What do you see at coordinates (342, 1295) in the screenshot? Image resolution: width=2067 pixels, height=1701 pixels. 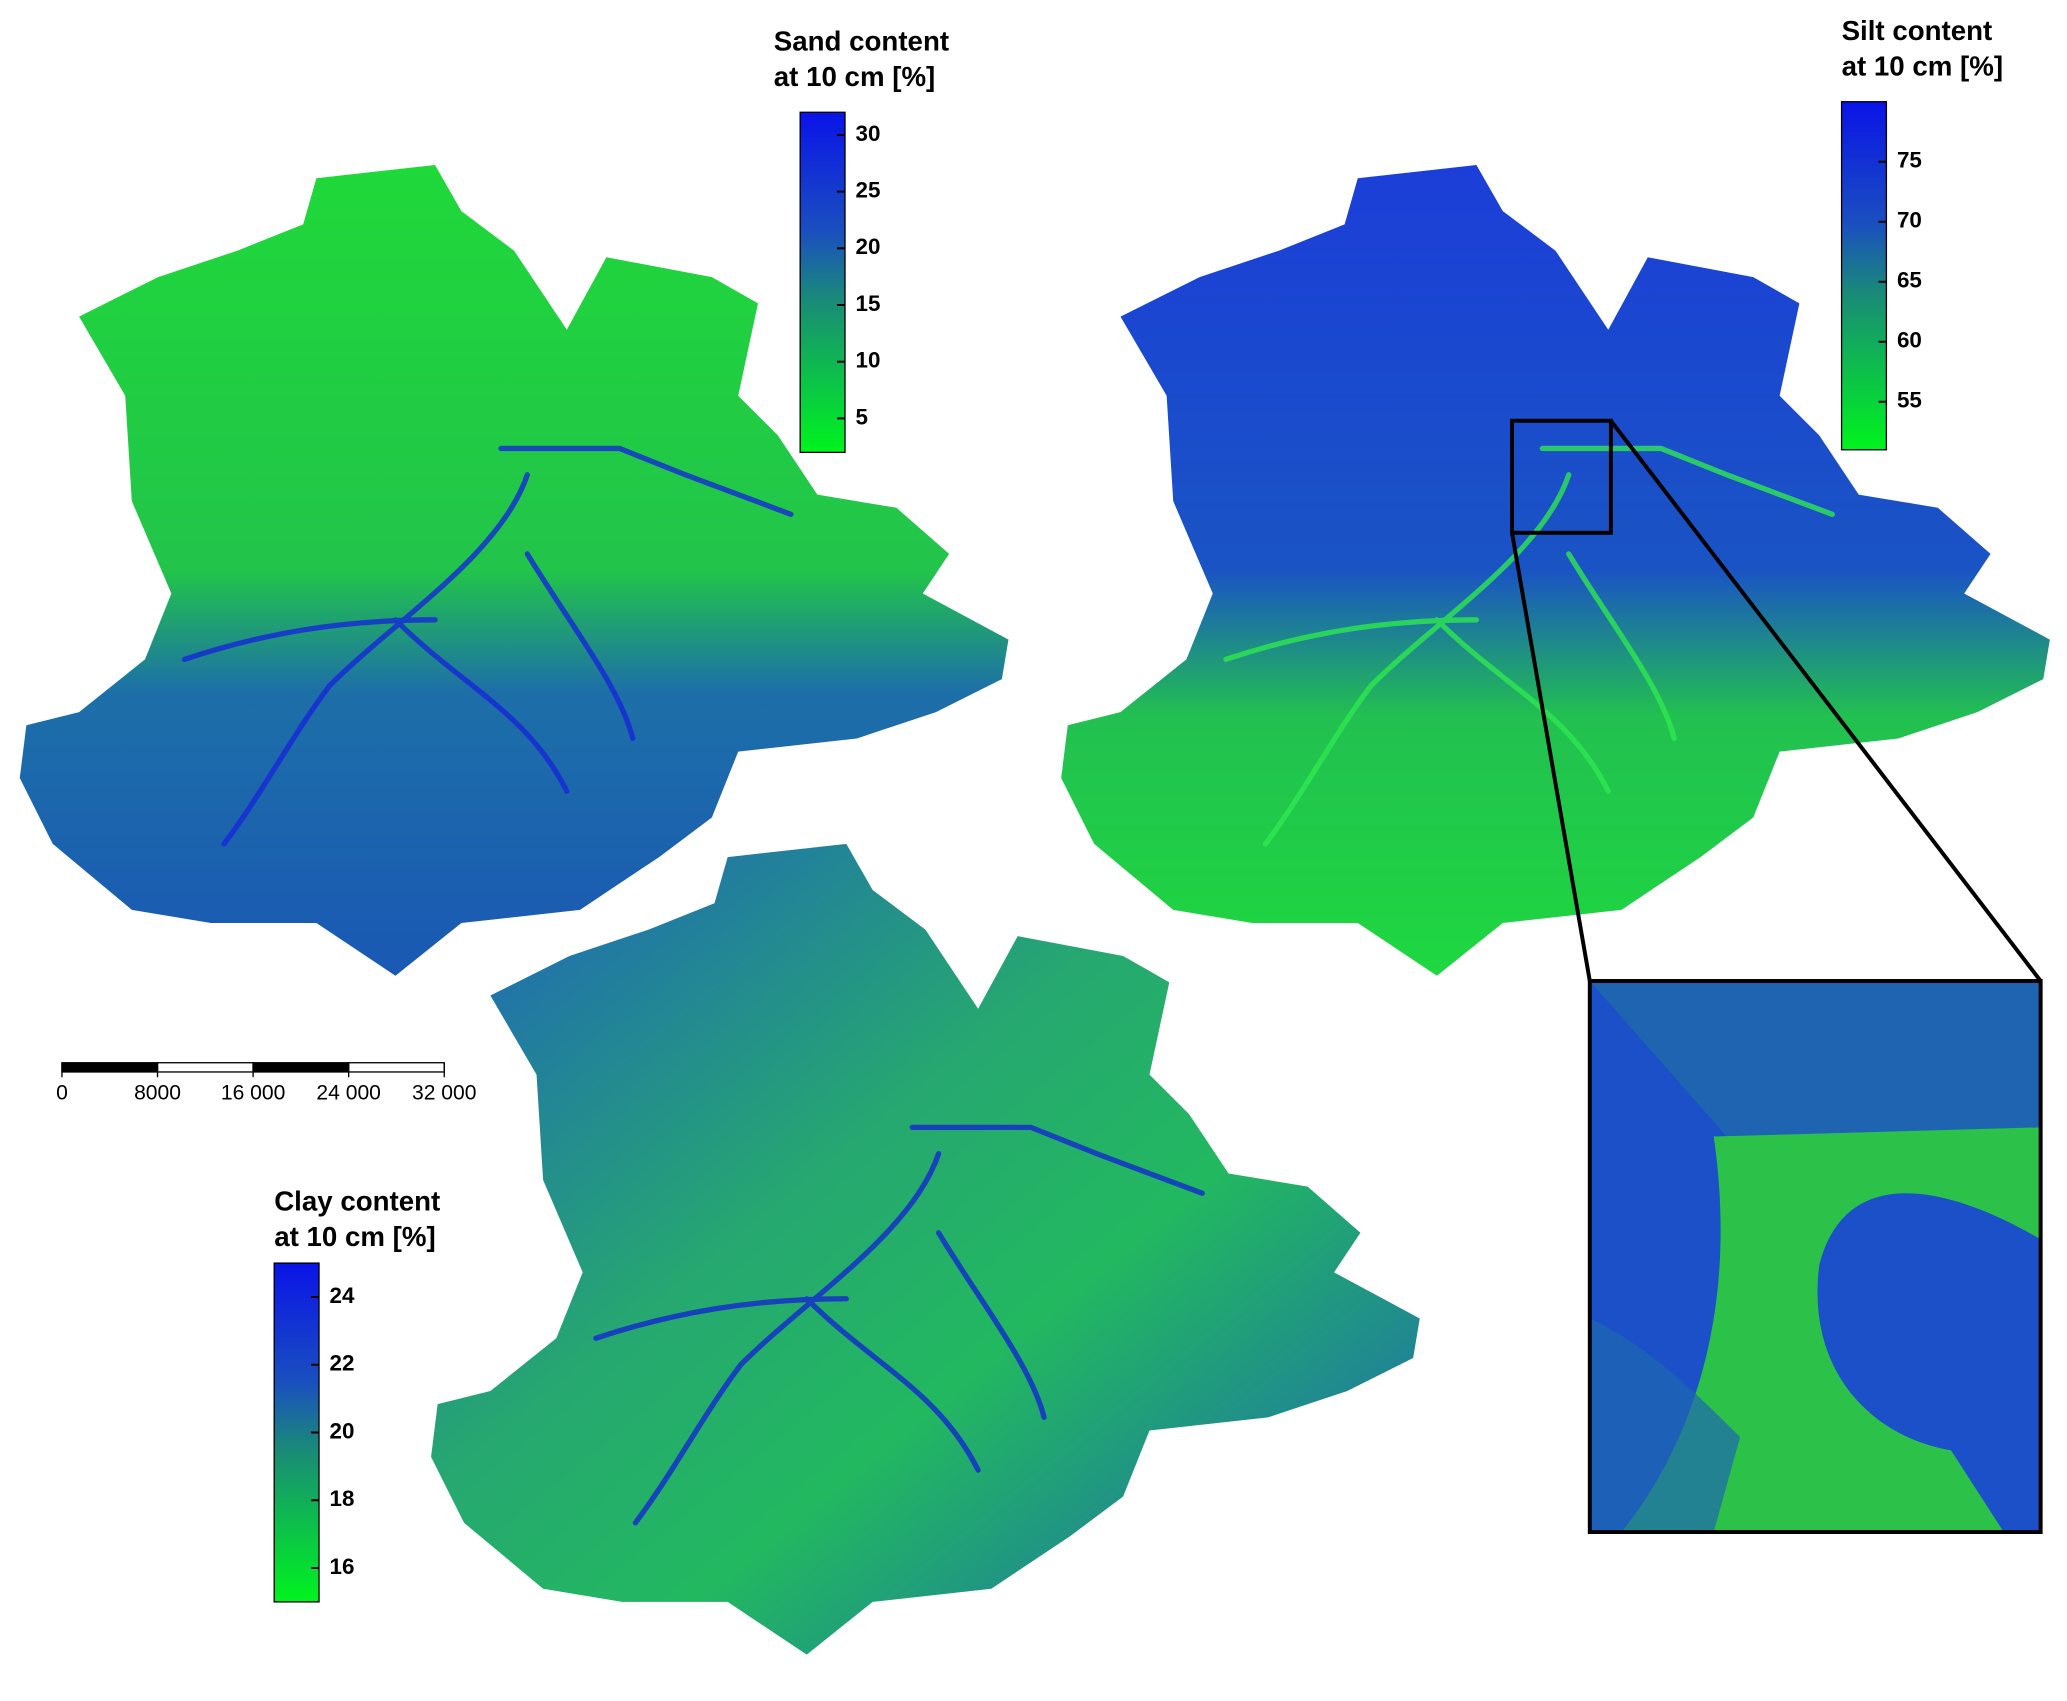 I see `colorbar-tick-label: 24` at bounding box center [342, 1295].